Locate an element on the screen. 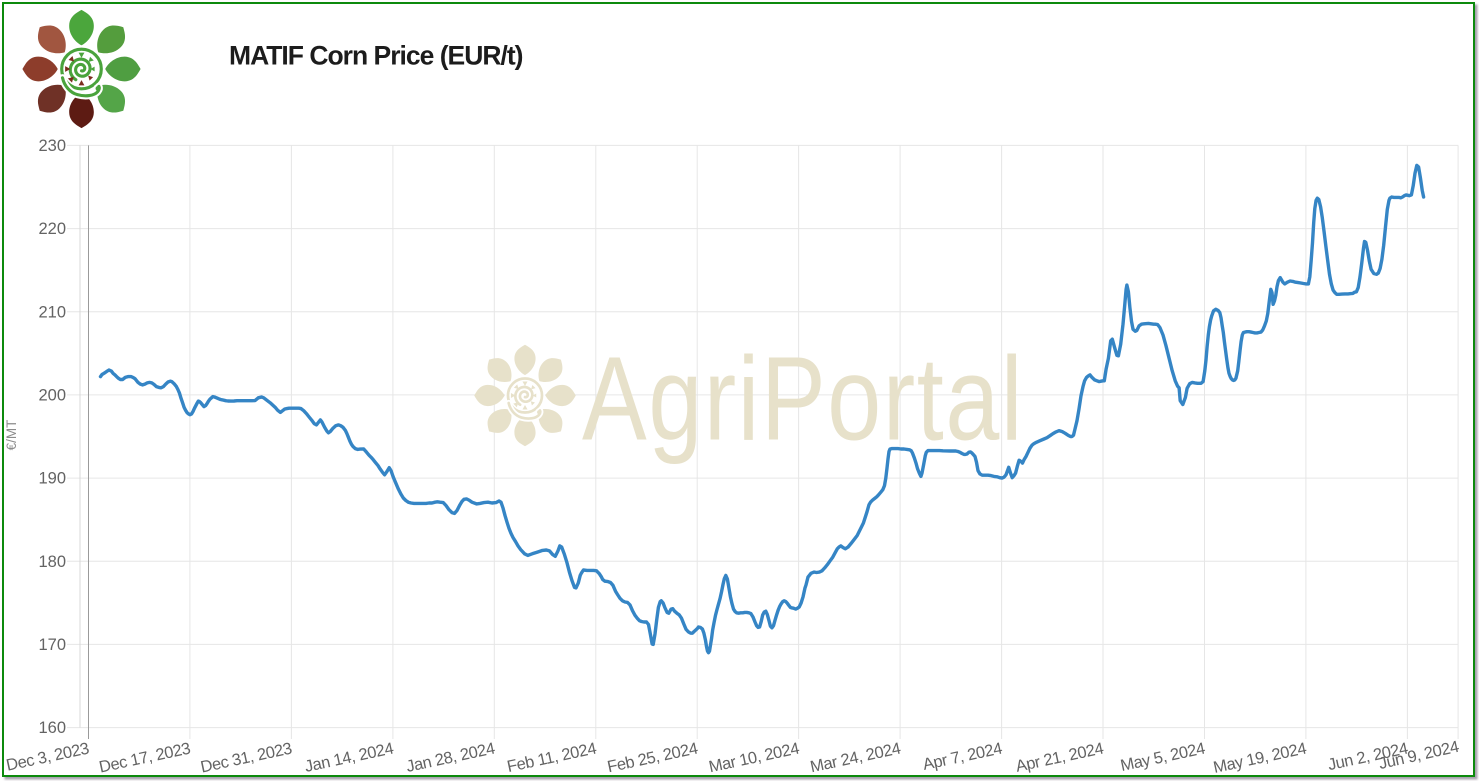 The width and height of the screenshot is (1479, 781). svg-text: Jan 28, 2024 is located at coordinates (451, 758).